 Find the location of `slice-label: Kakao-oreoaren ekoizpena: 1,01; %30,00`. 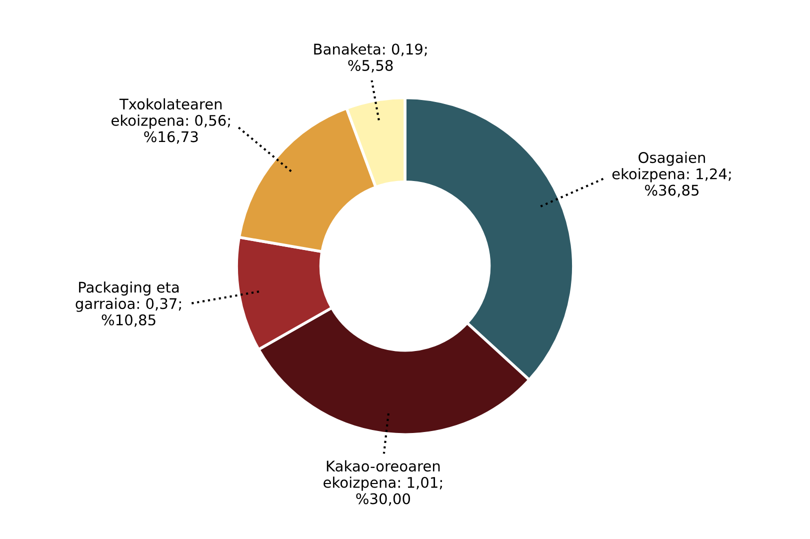

slice-label: Kakao-oreoaren ekoizpena: 1,01; %30,00 is located at coordinates (383, 483).